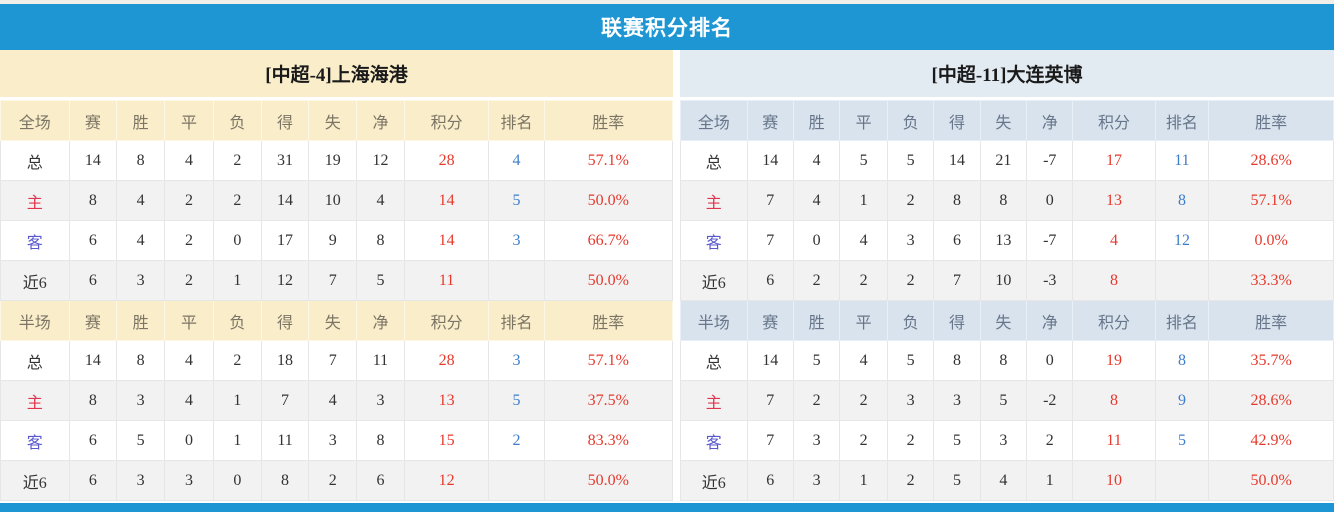 The width and height of the screenshot is (1334, 512). I want to click on points-cell: 15, so click(446, 440).